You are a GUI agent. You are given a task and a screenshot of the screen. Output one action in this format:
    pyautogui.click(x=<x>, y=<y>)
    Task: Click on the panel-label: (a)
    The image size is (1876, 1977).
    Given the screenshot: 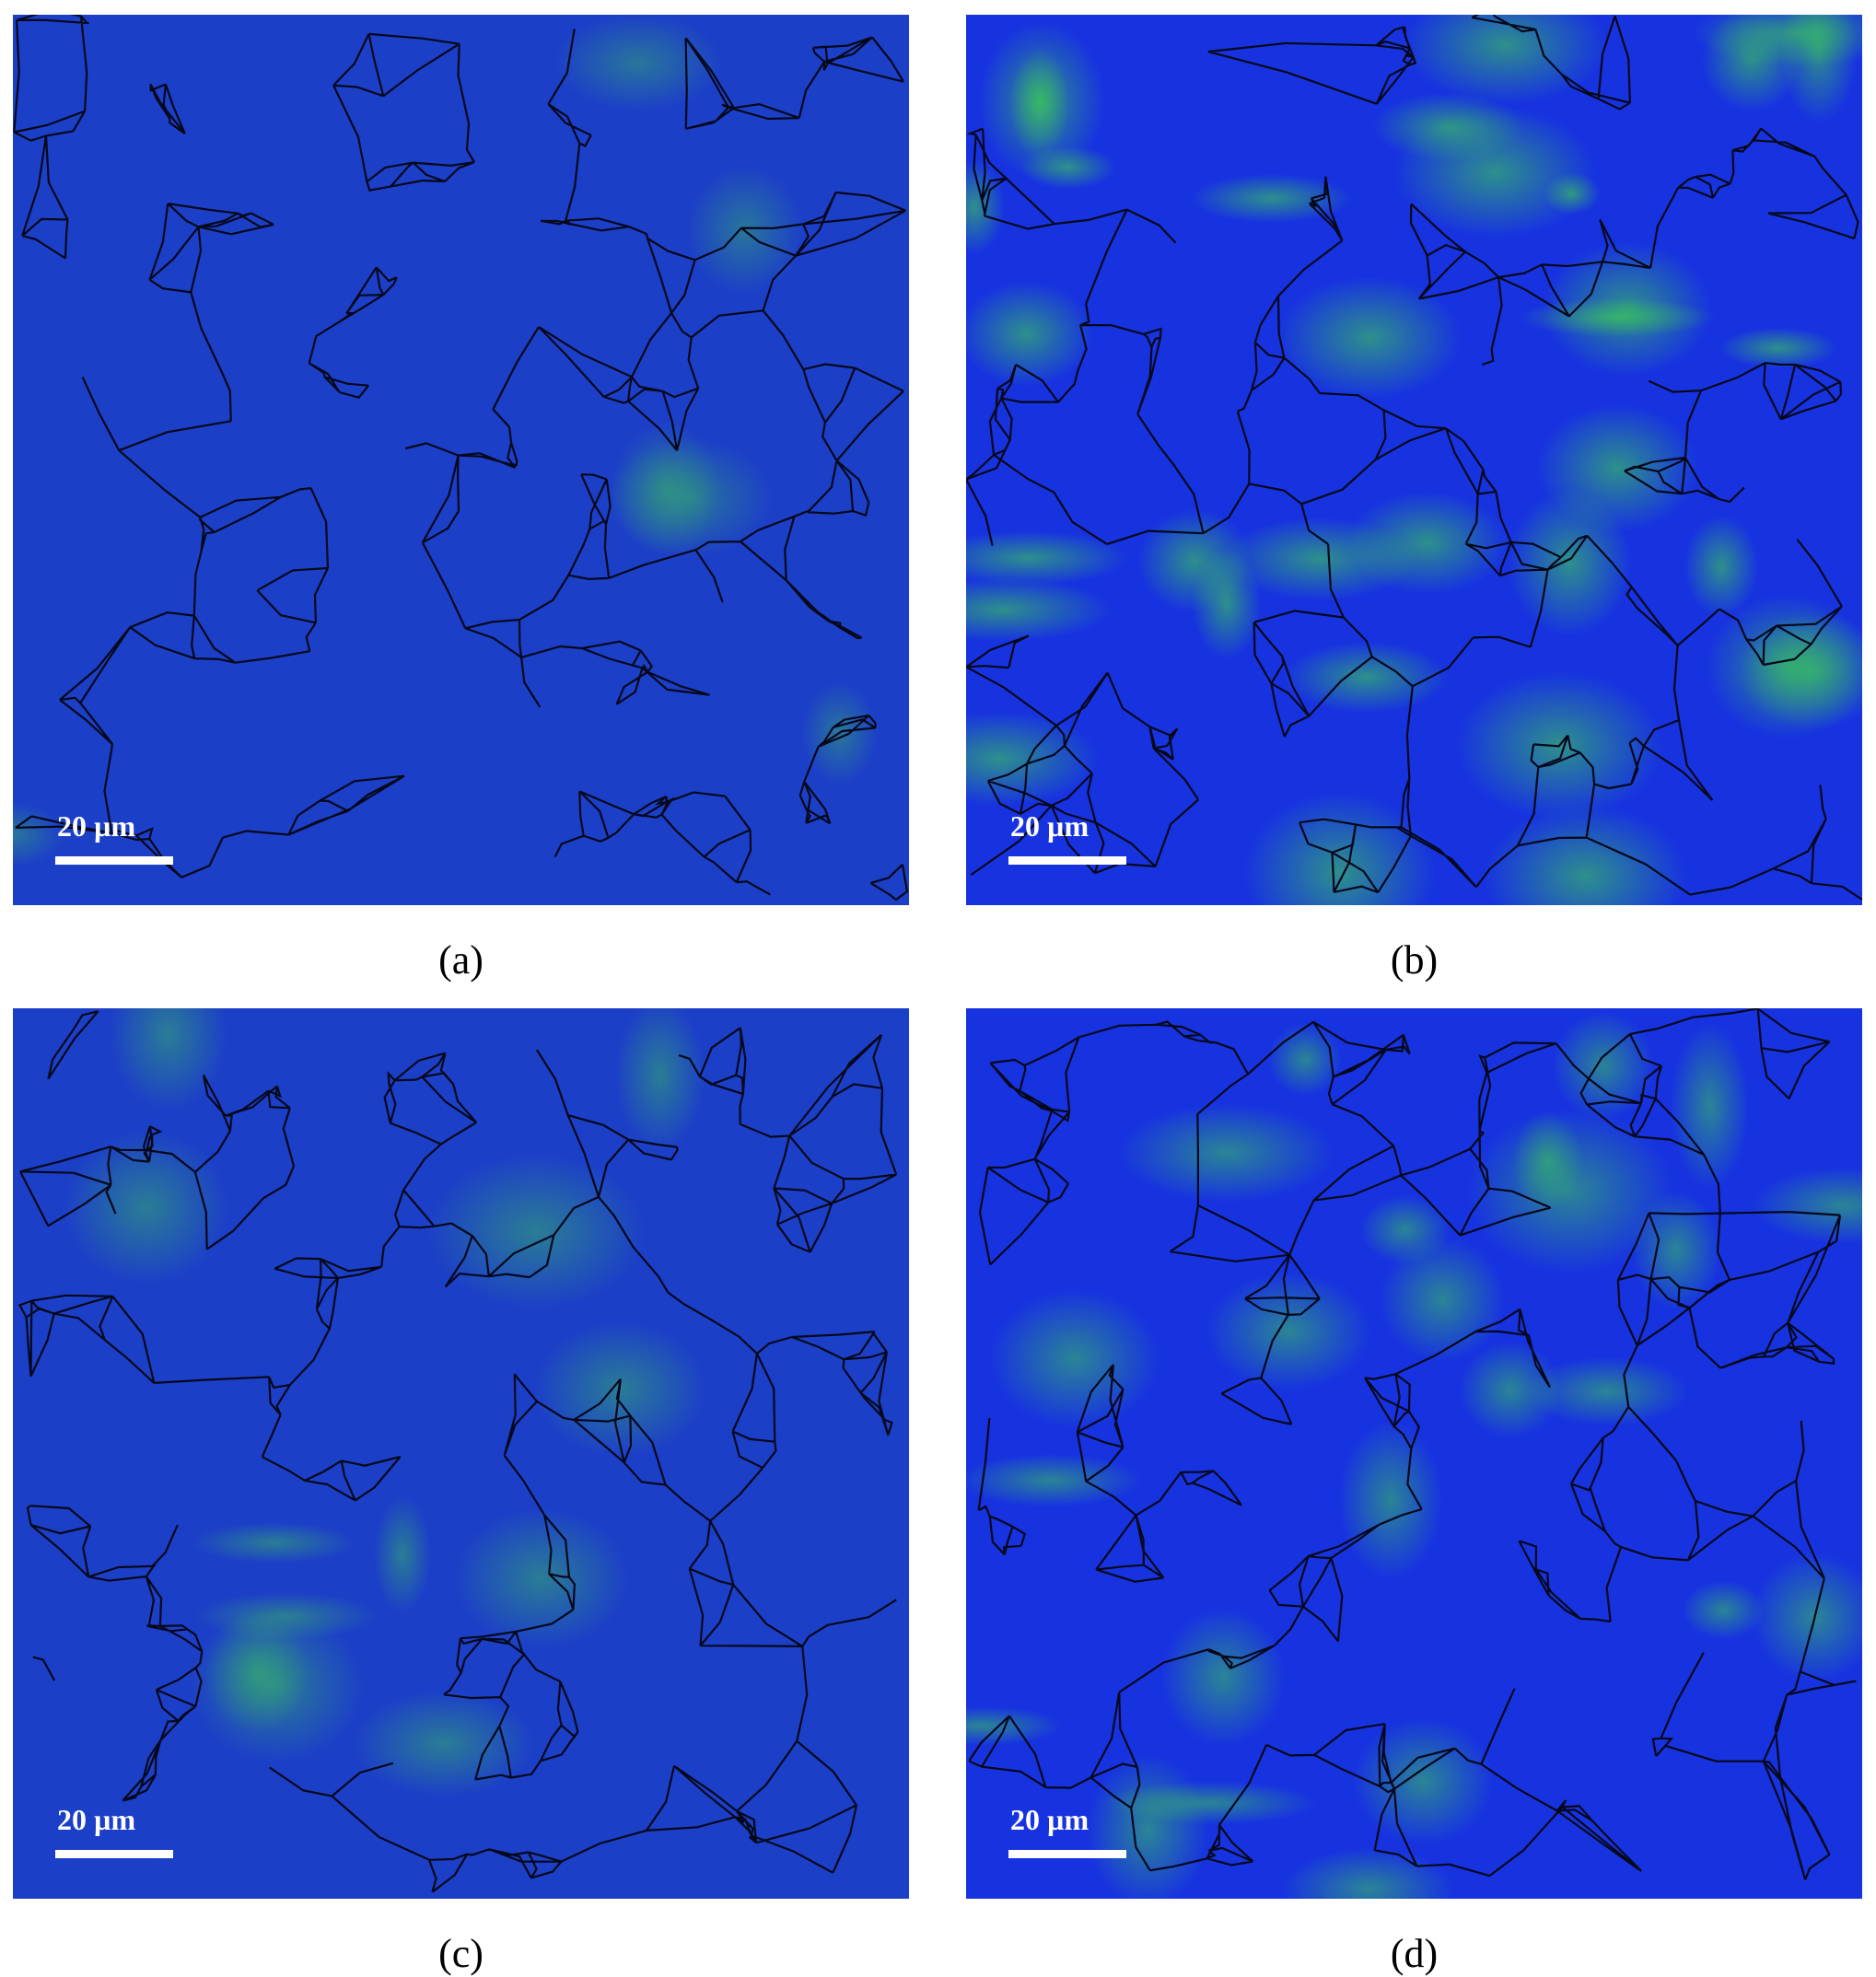 What is the action you would take?
    pyautogui.click(x=461, y=960)
    